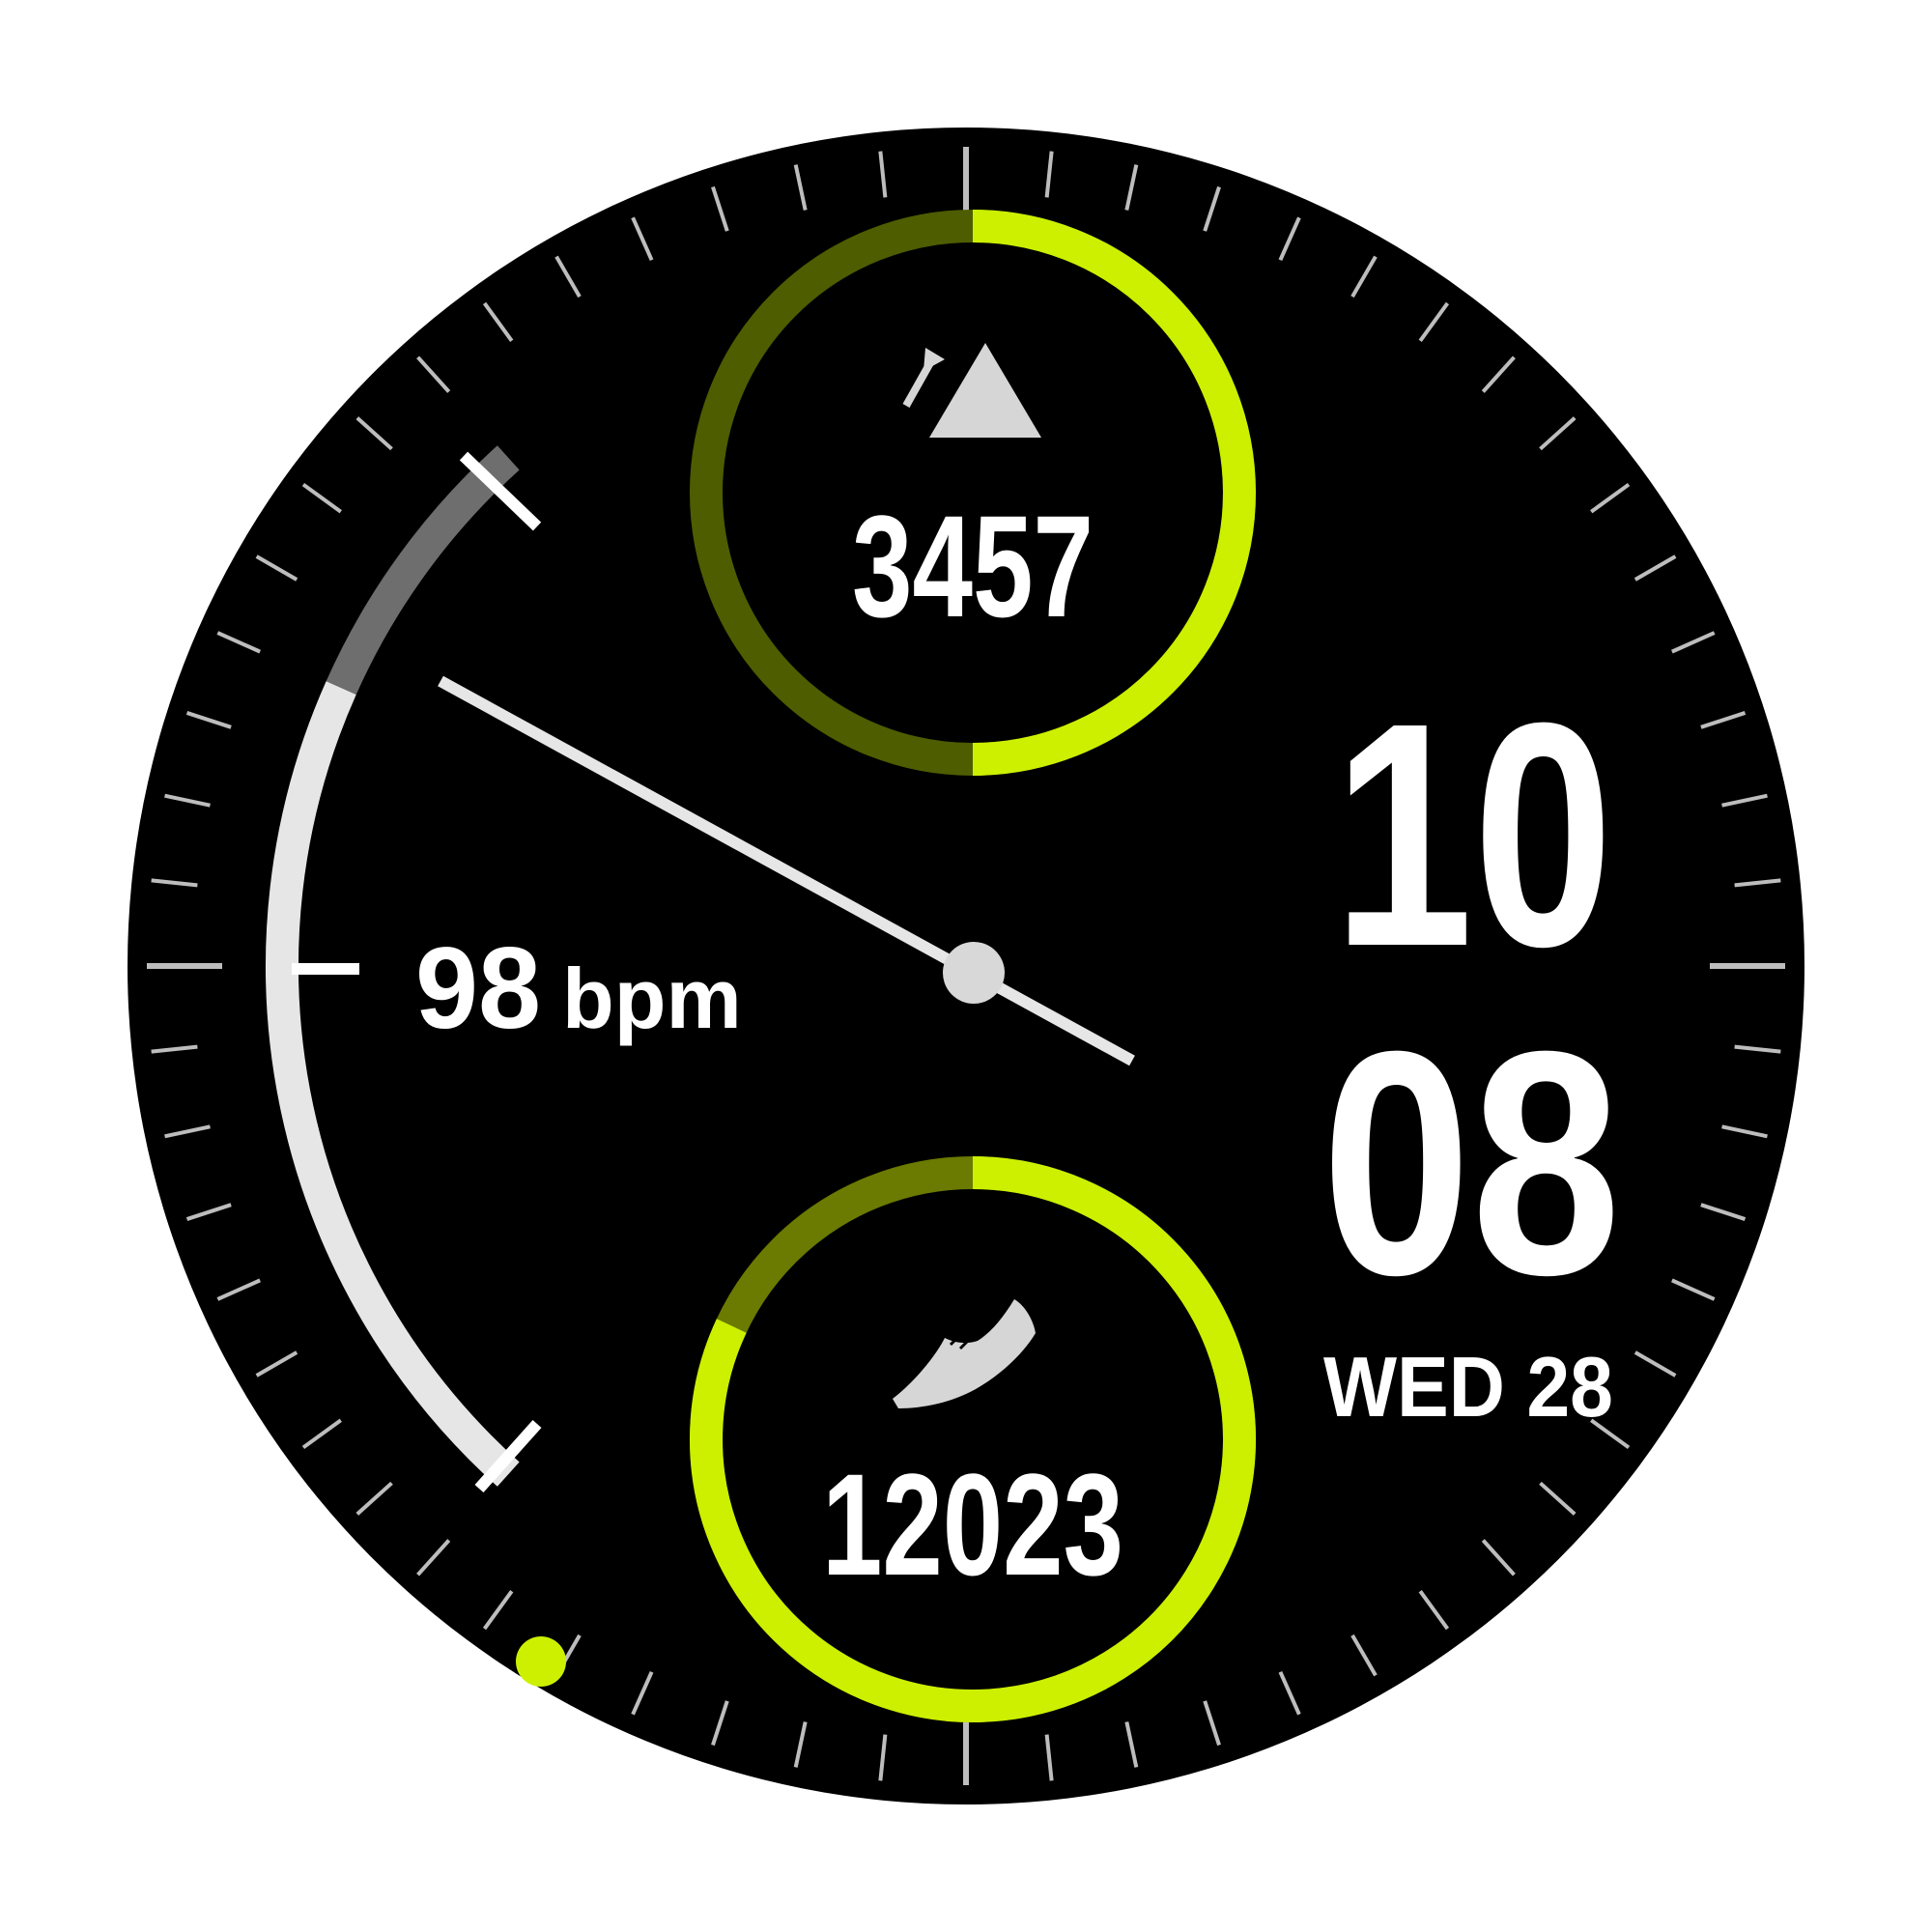 The width and height of the screenshot is (1932, 1932). I want to click on steps-value: 12023, so click(972, 1524).